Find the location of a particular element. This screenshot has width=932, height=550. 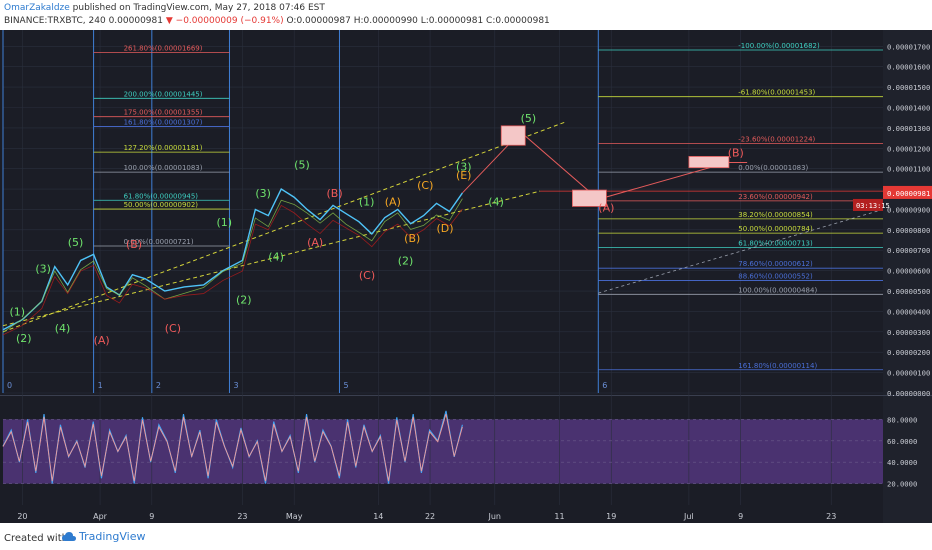

ichimoku-line is located at coordinates (232, 265).